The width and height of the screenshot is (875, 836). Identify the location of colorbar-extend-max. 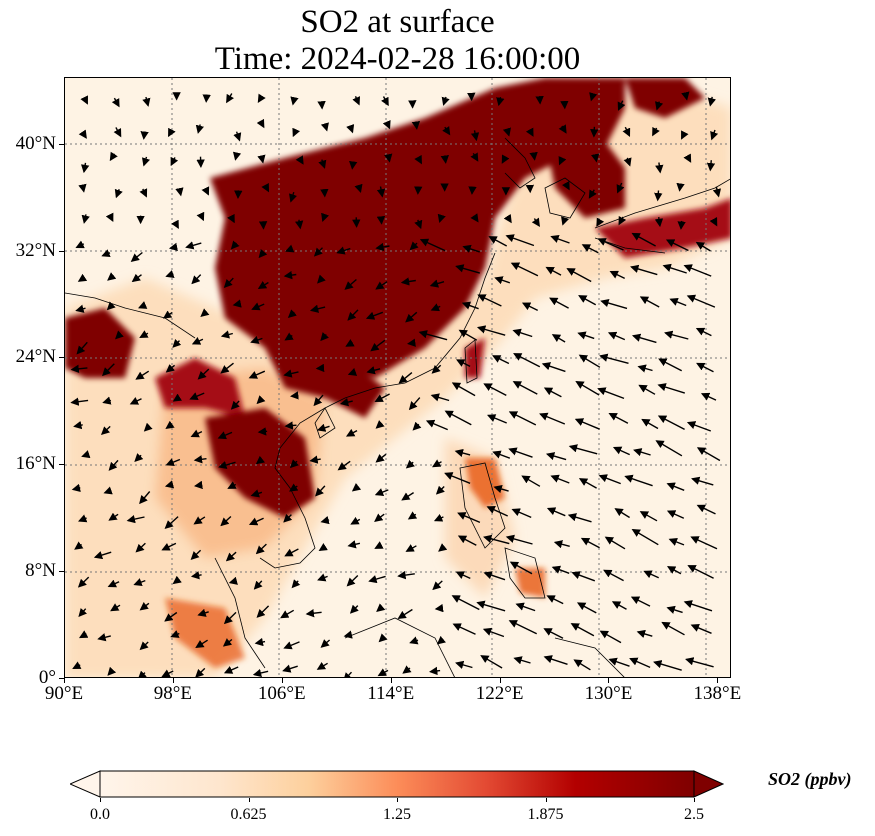
(708, 784).